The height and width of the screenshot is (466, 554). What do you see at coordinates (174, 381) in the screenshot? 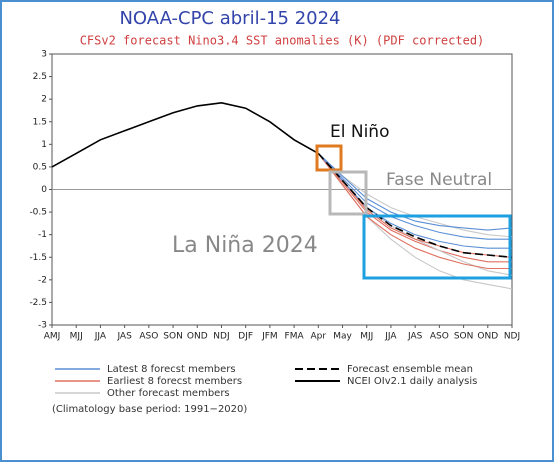
I see `legend-label: Earliest 8 forecst members` at bounding box center [174, 381].